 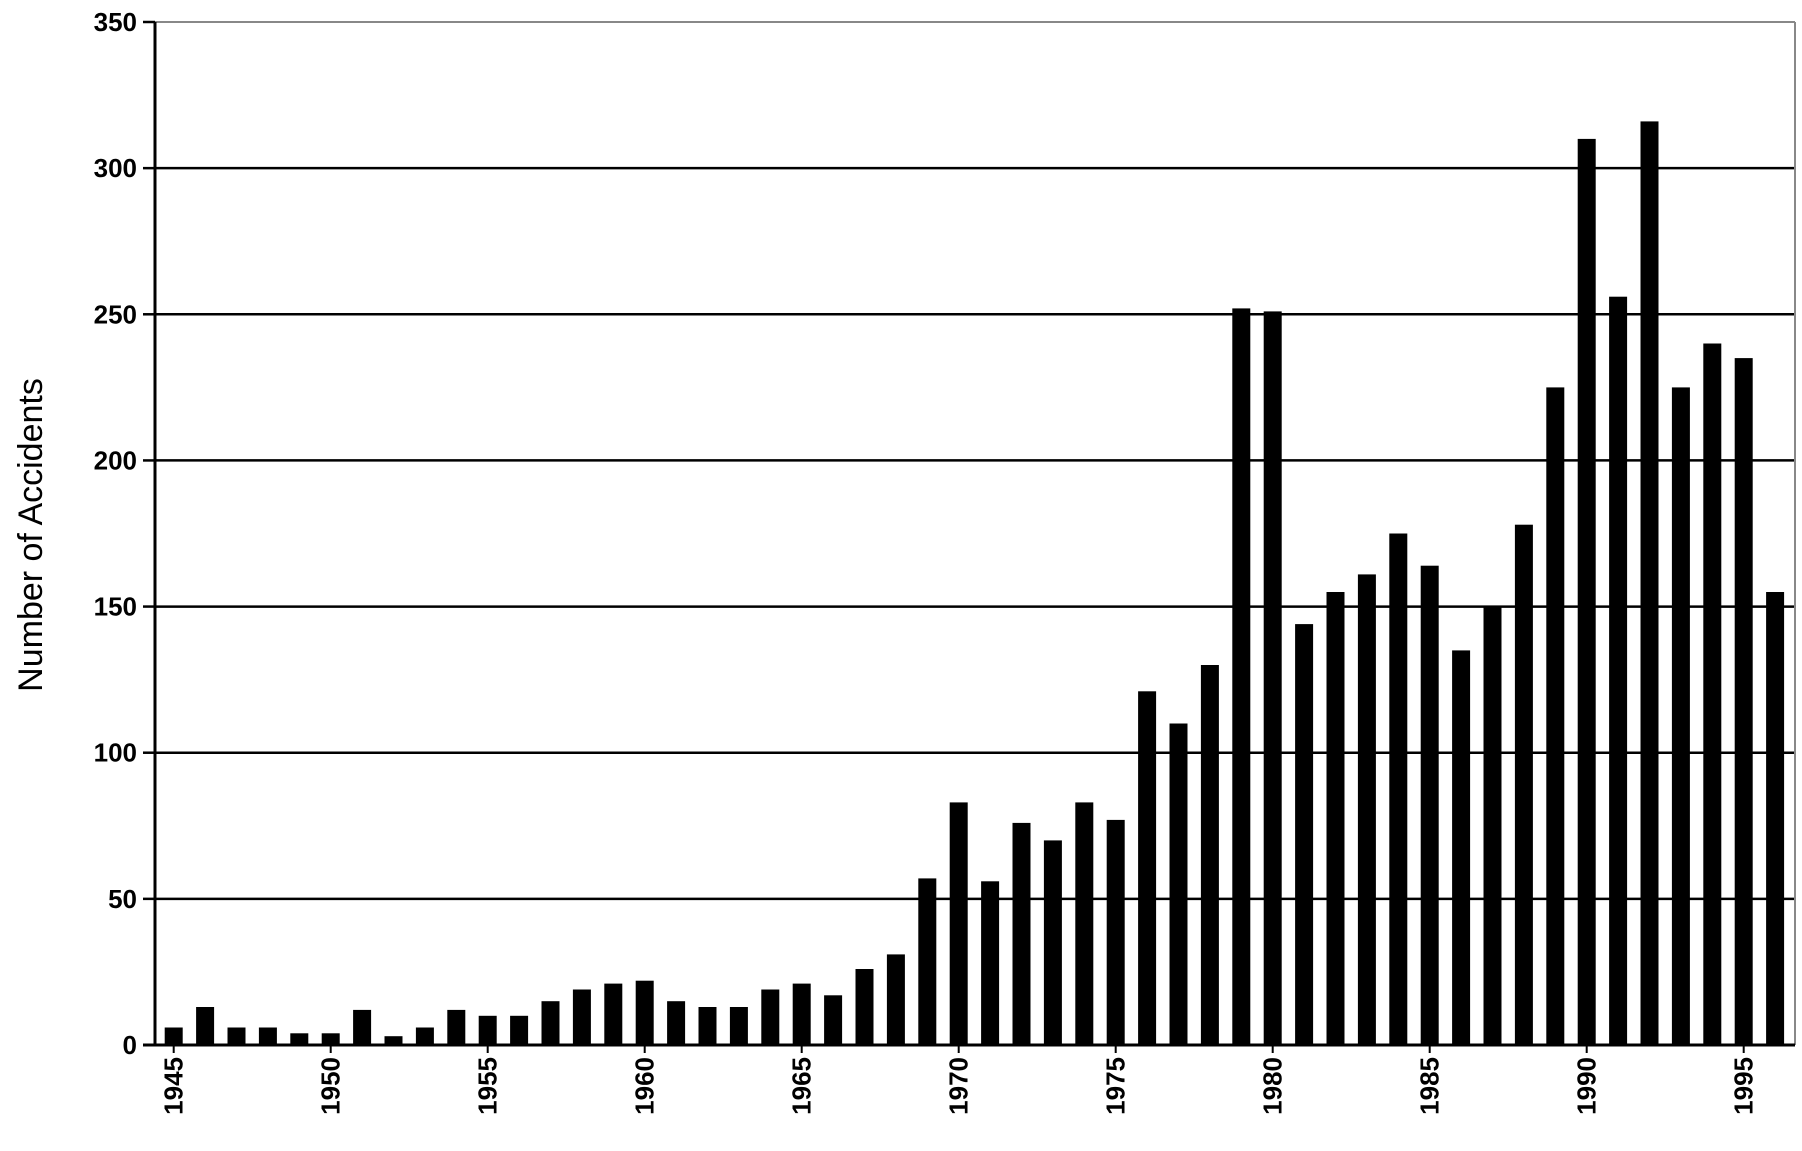 I want to click on bar-1992, so click(x=1649, y=583).